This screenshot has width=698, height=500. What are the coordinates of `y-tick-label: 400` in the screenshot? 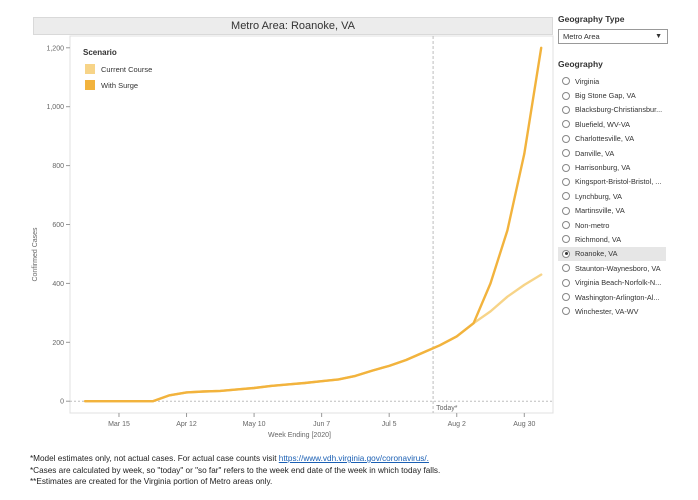 It's located at (58, 284).